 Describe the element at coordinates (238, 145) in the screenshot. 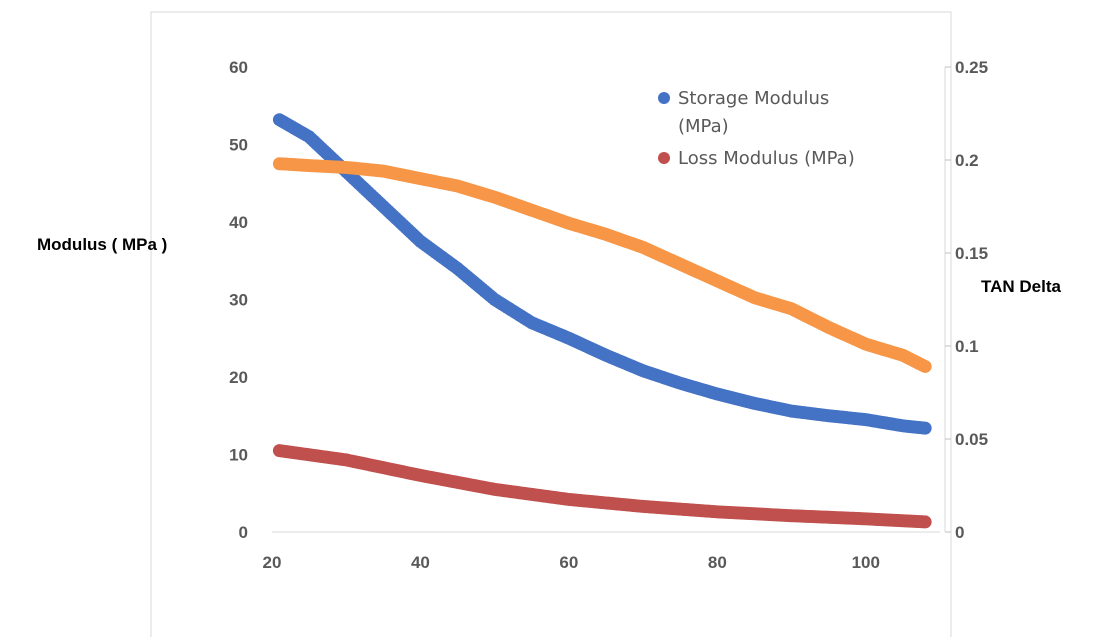

I see `y-left-tick-label: 50` at that location.